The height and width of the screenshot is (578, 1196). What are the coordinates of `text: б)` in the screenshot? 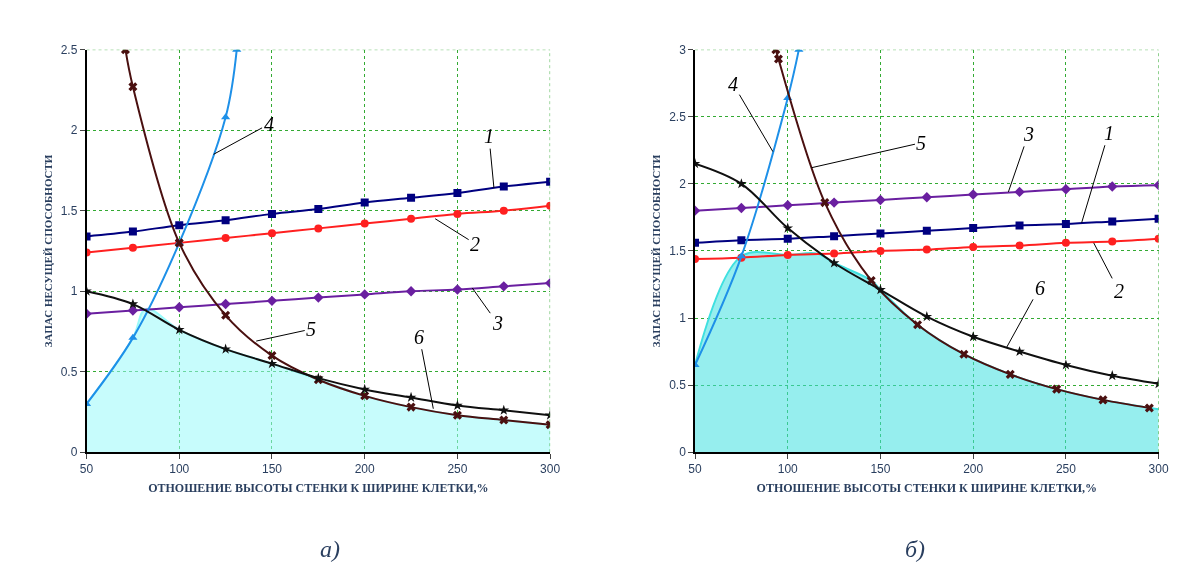 It's located at (915, 549).